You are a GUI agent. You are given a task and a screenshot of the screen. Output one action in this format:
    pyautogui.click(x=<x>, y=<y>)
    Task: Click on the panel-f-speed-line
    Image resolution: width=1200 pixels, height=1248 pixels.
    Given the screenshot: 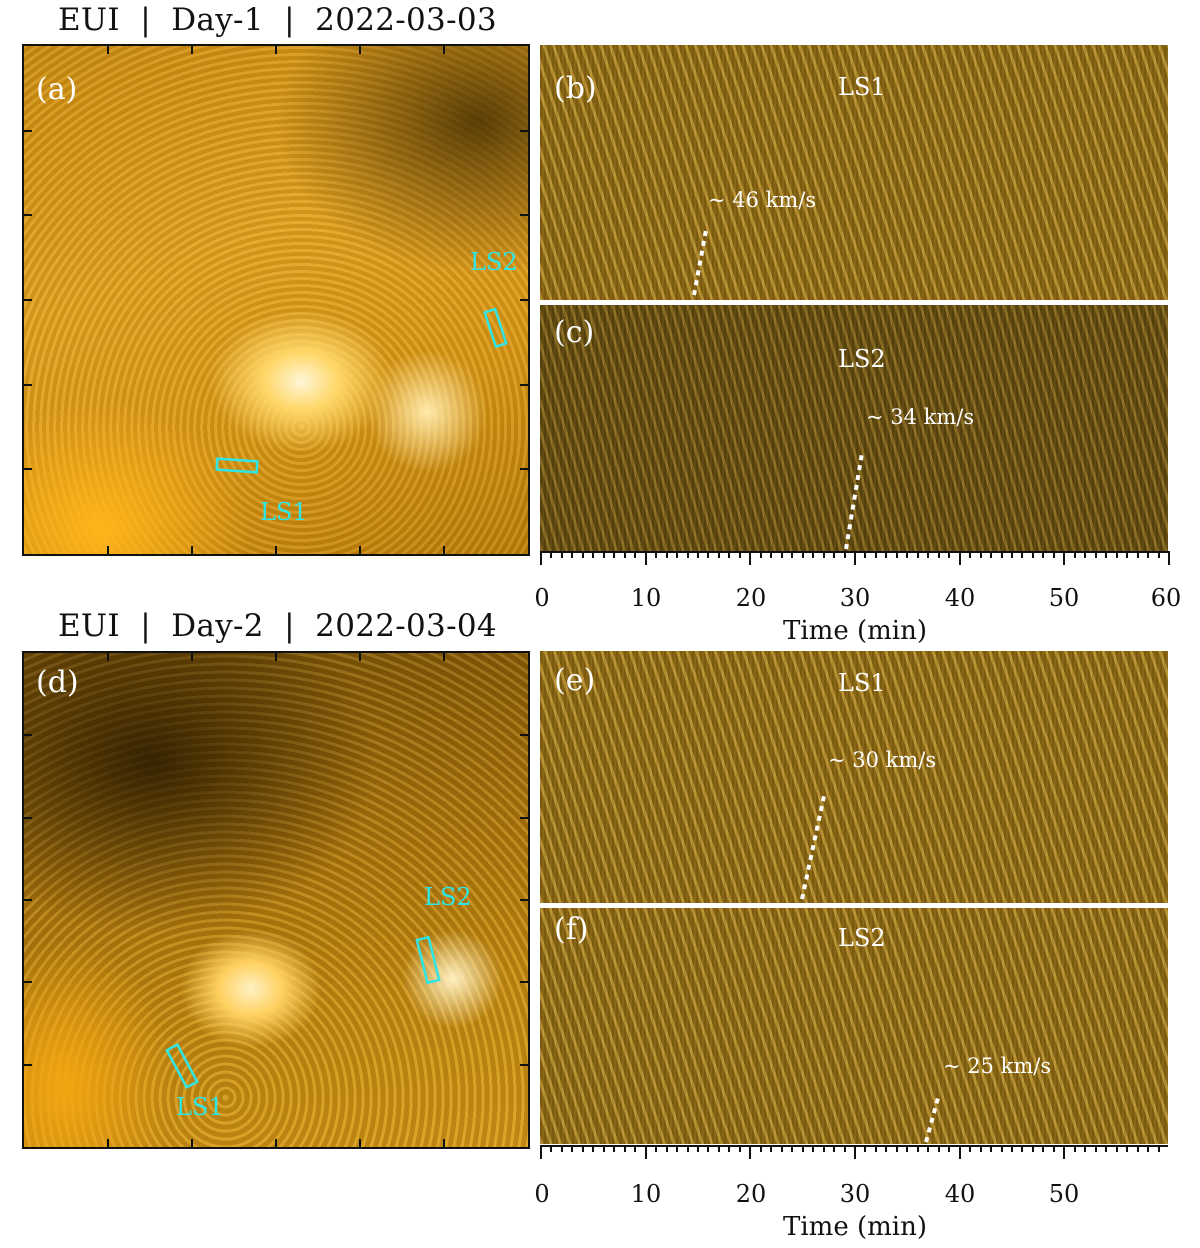 What is the action you would take?
    pyautogui.click(x=932, y=1120)
    